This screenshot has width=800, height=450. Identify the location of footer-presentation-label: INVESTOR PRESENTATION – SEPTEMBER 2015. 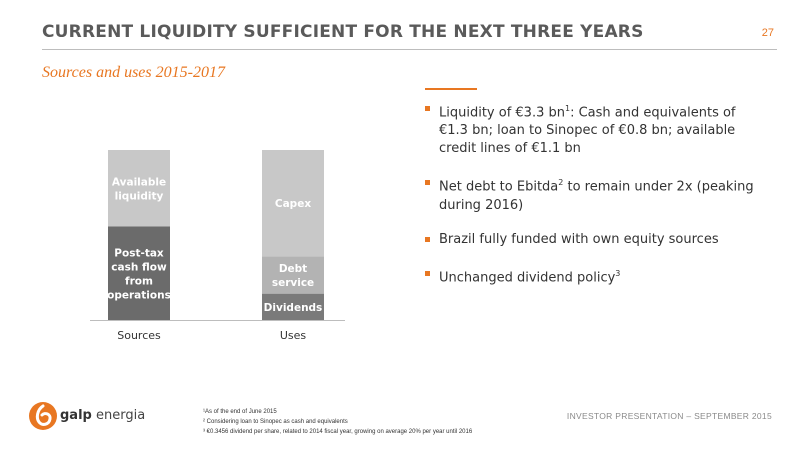
(669, 416).